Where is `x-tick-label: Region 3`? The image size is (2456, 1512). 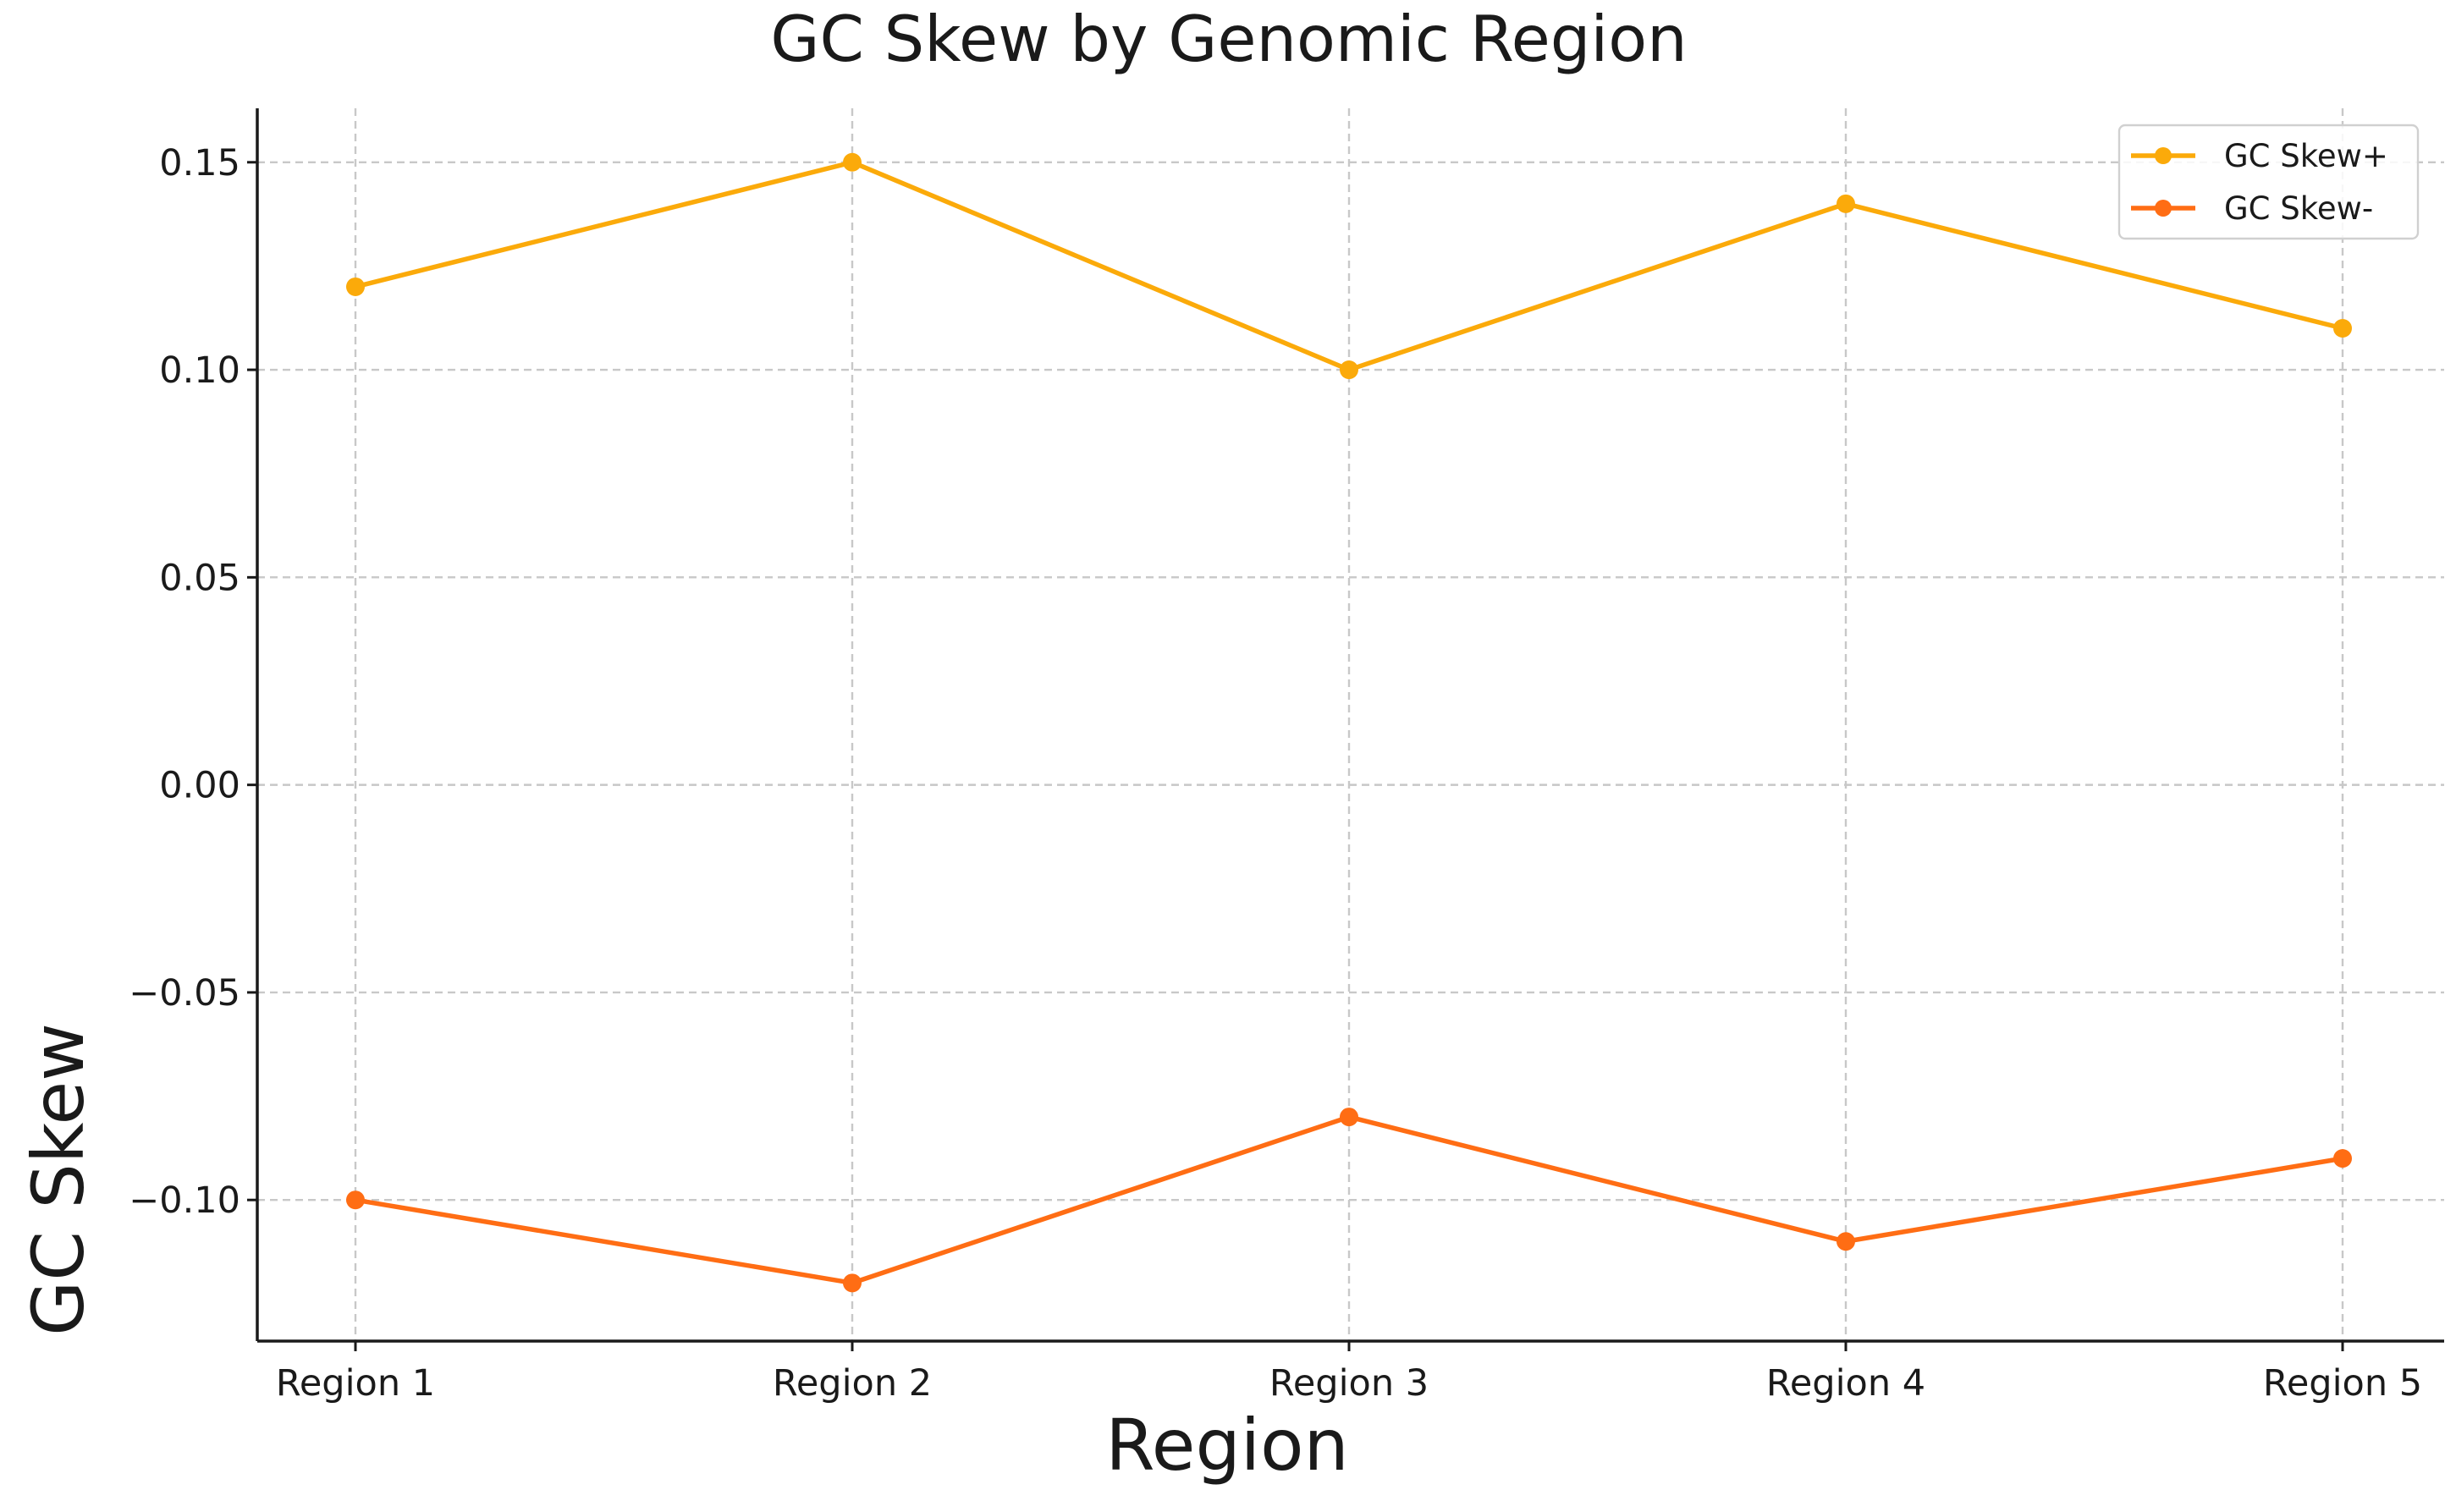
x-tick-label: Region 3 is located at coordinates (1349, 1384).